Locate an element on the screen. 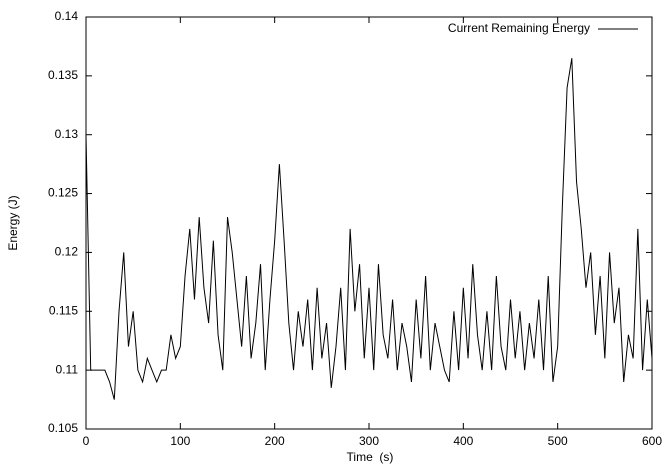  x-tick-label: 0 is located at coordinates (86, 441).